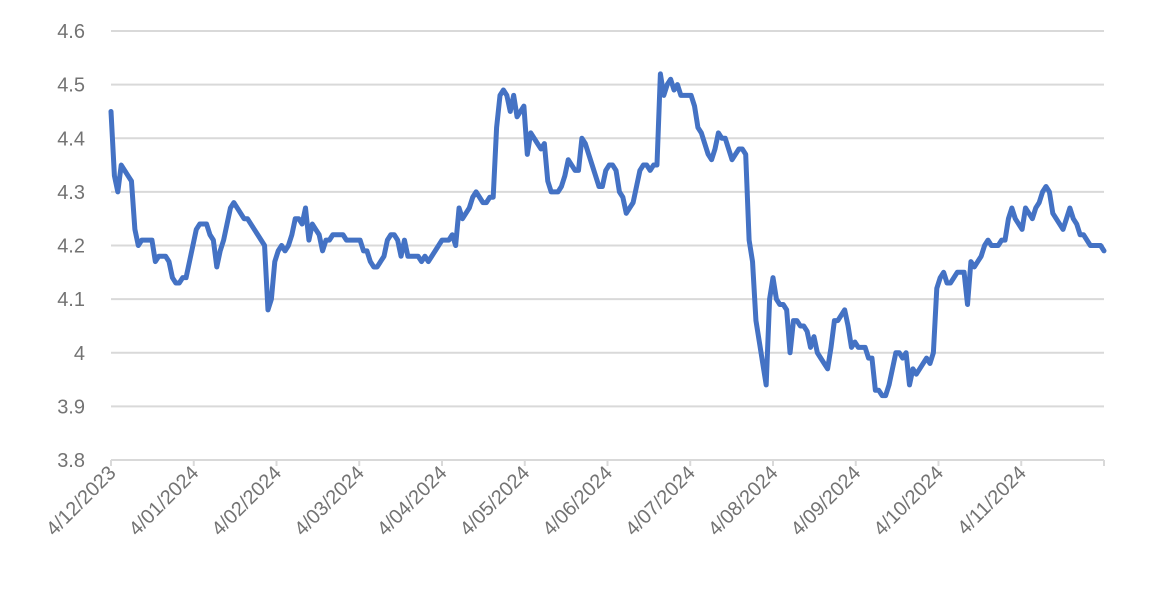  What do you see at coordinates (743, 501) in the screenshot?
I see `x-tick-label: 4/08/2024` at bounding box center [743, 501].